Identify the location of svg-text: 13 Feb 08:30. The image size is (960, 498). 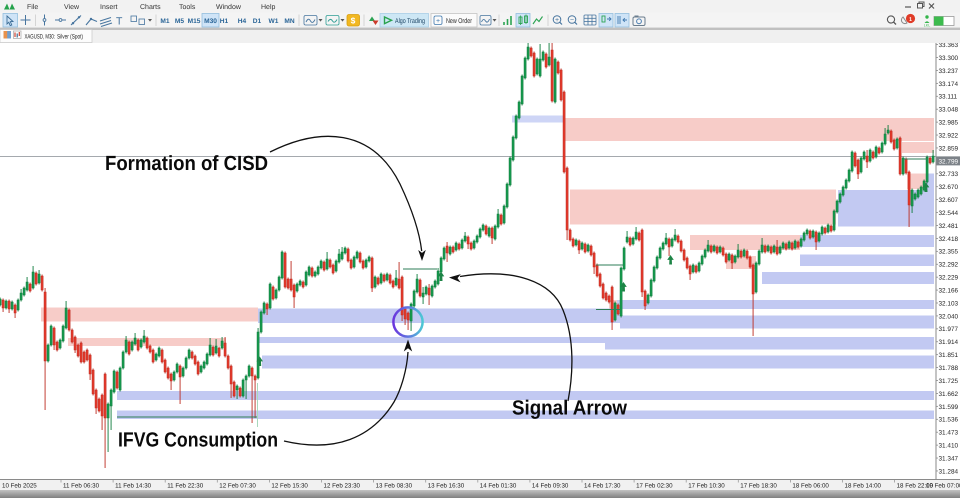
(394, 486).